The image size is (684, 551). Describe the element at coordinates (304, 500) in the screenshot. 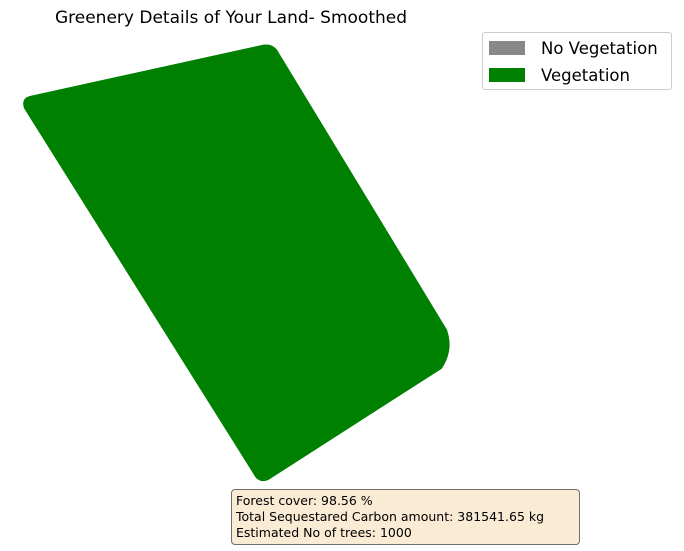

I see `forest-cover-text: Forest cover: 98.56 %` at that location.